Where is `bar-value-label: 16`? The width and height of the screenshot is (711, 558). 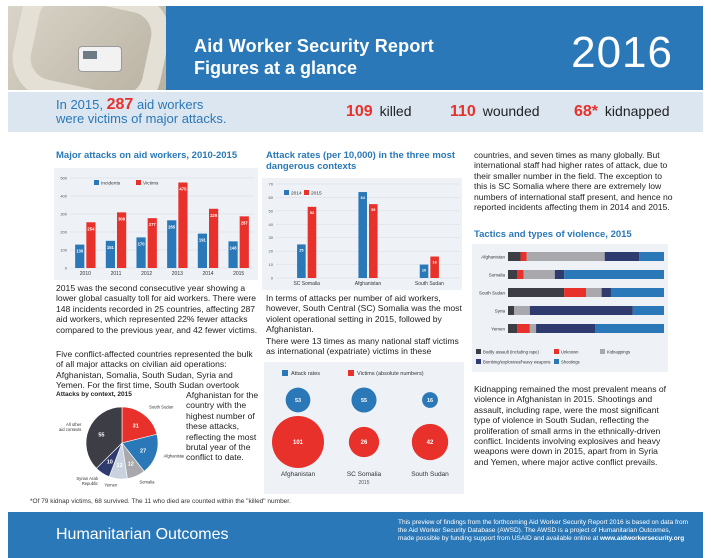
bar-value-label: 16 is located at coordinates (435, 263).